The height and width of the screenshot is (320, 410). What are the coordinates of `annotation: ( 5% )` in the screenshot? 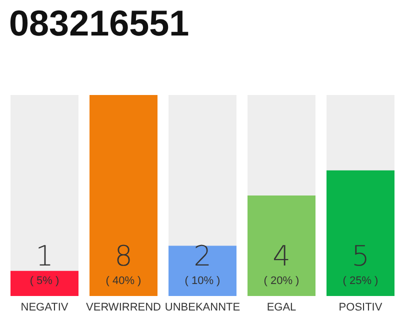 It's located at (45, 281).